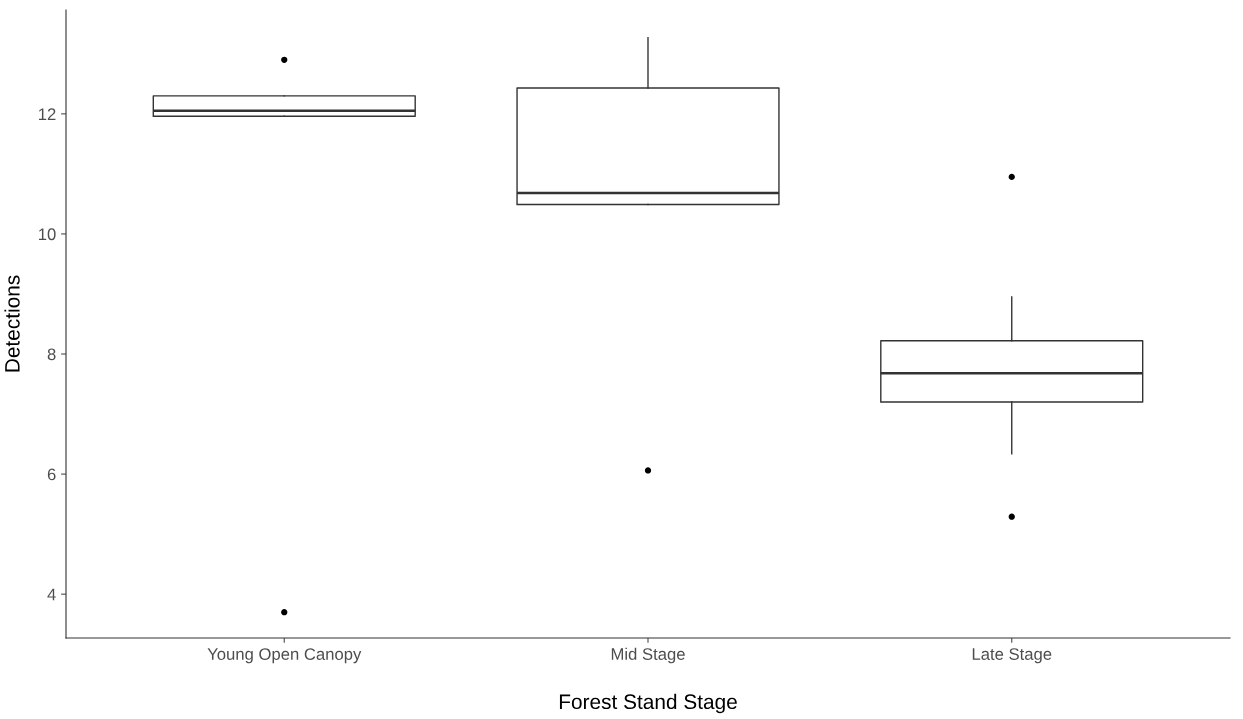 Image resolution: width=1243 pixels, height=719 pixels. I want to click on x-axis-title: Forest Stand Stage, so click(648, 703).